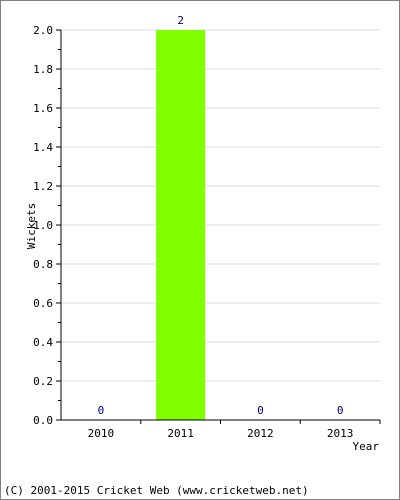 The width and height of the screenshot is (400, 500). I want to click on bars, so click(181, 225).